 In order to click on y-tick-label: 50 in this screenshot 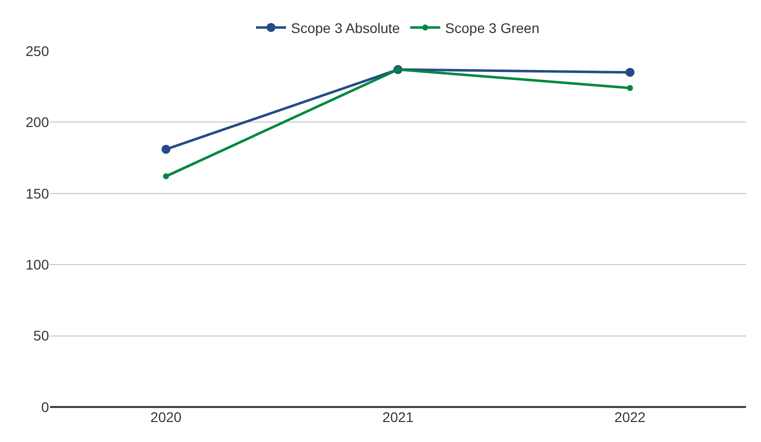, I will do `click(41, 336)`.